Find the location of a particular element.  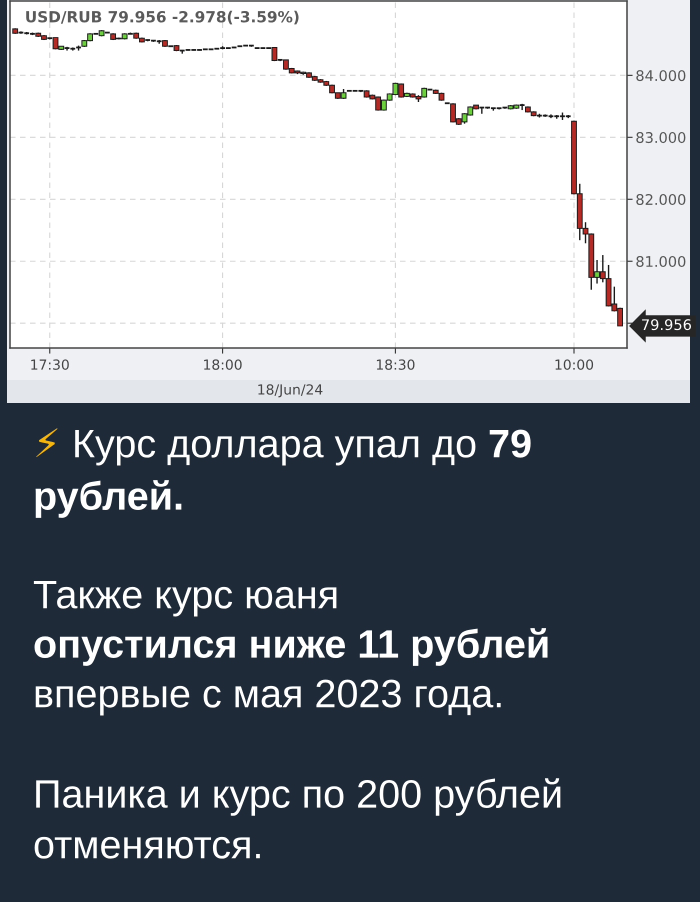

text: Паника и курс по 200 рублей is located at coordinates (298, 797).